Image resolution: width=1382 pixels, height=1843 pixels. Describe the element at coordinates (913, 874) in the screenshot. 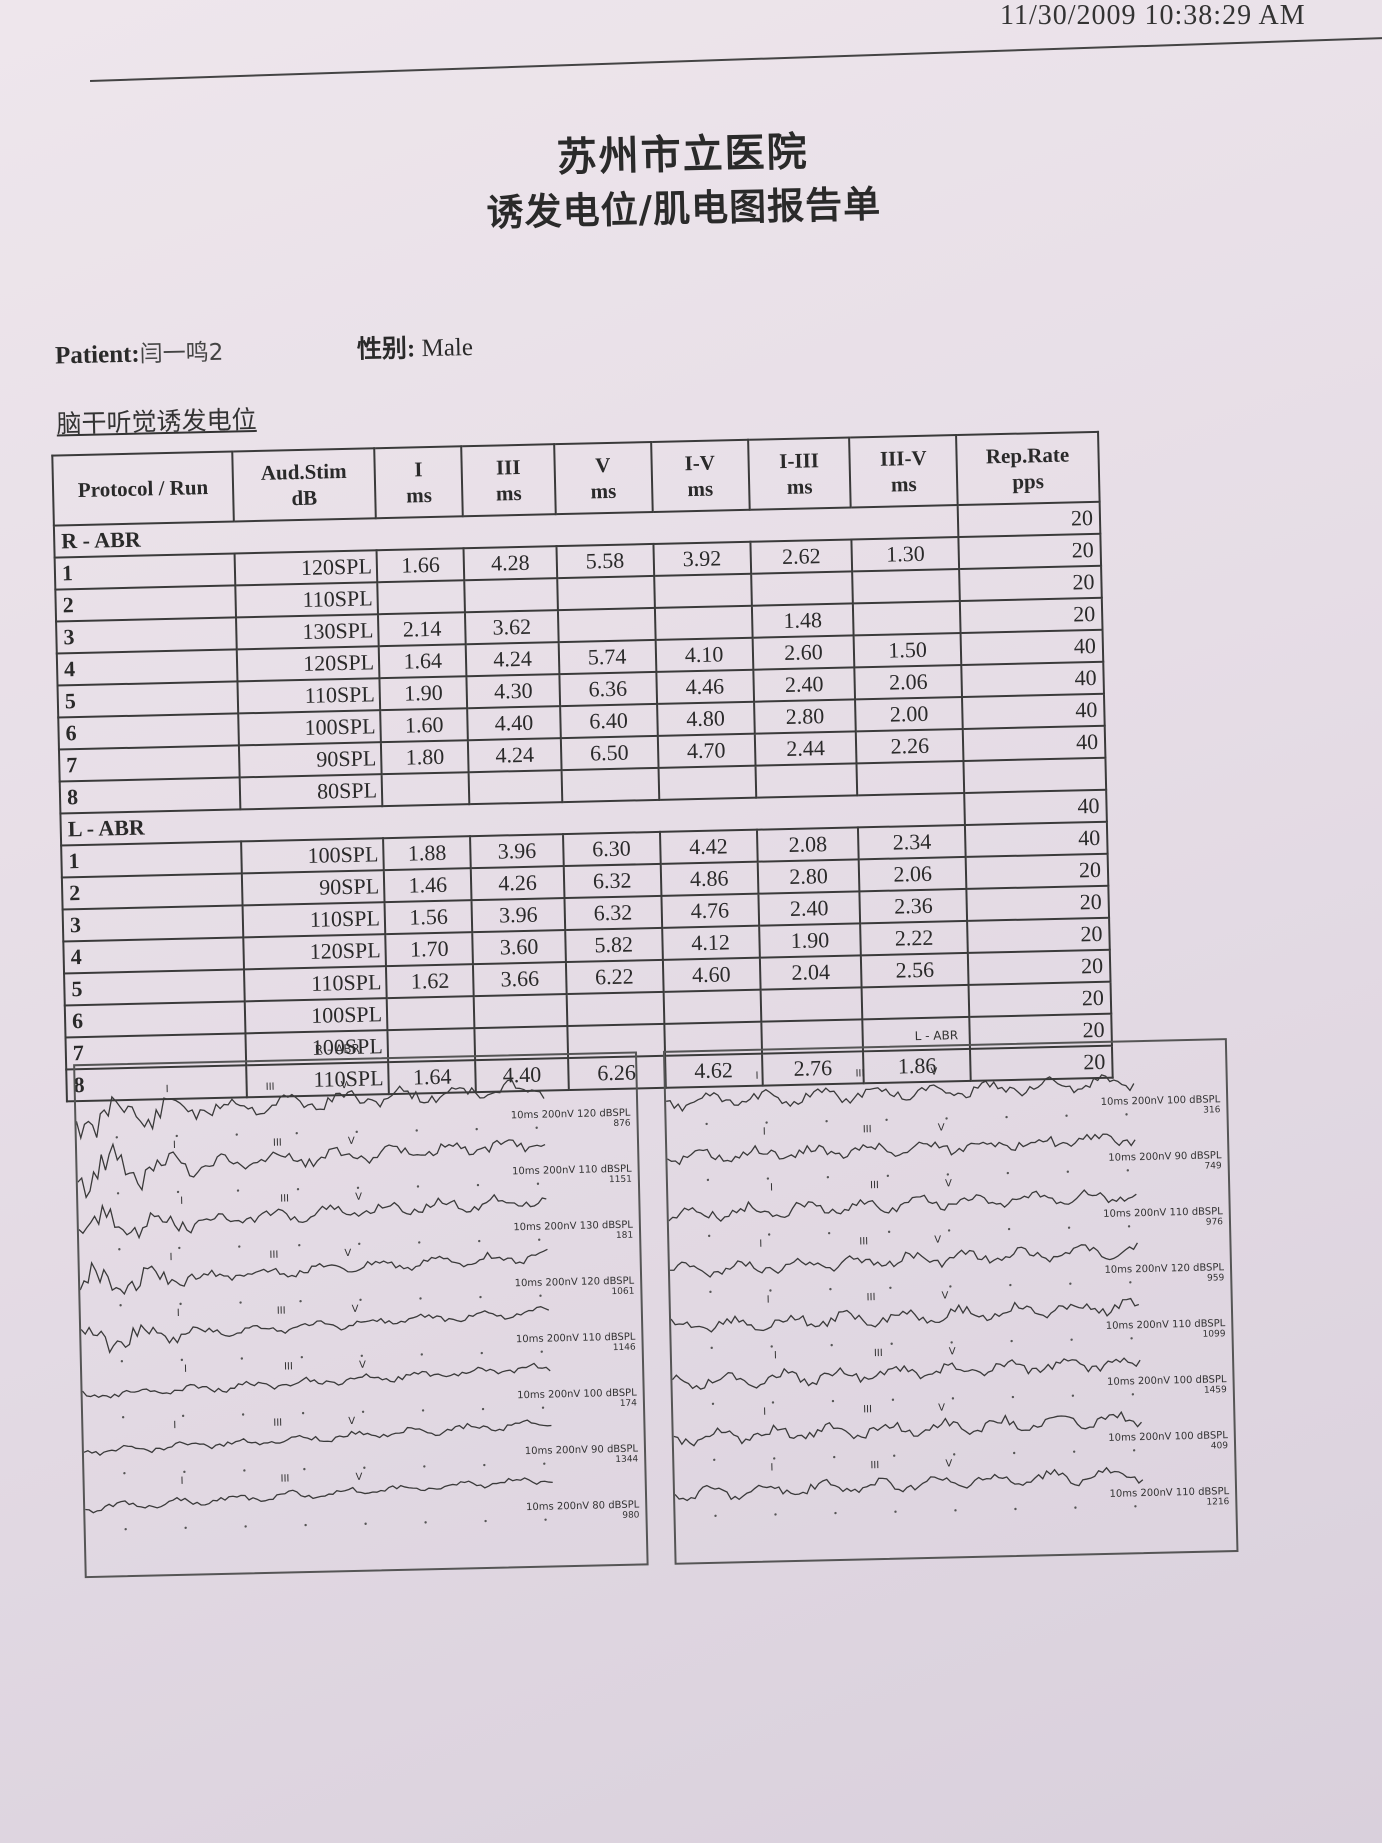

I see `table-cell: 2.06` at that location.